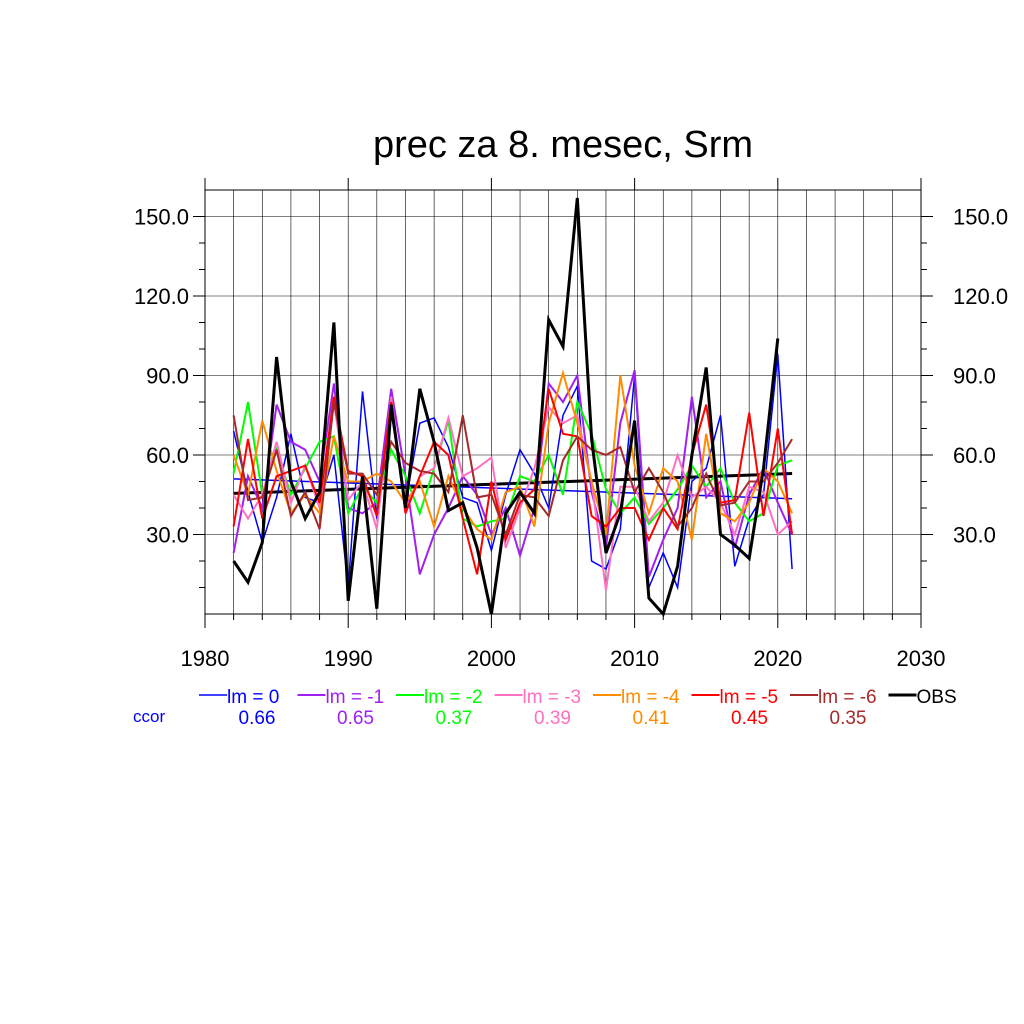 The width and height of the screenshot is (1024, 1024). I want to click on ccor-value: 0.37, so click(454, 718).